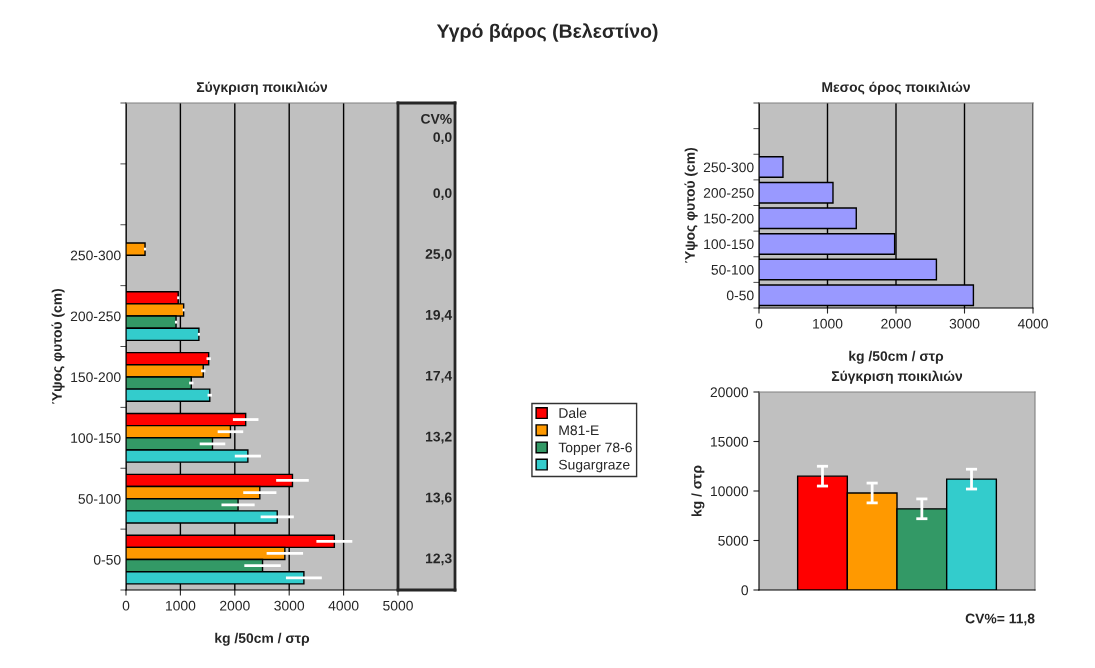 The image size is (1095, 668). What do you see at coordinates (896, 88) in the screenshot?
I see `chart-title: Μεσος όρος ποικιλιών` at bounding box center [896, 88].